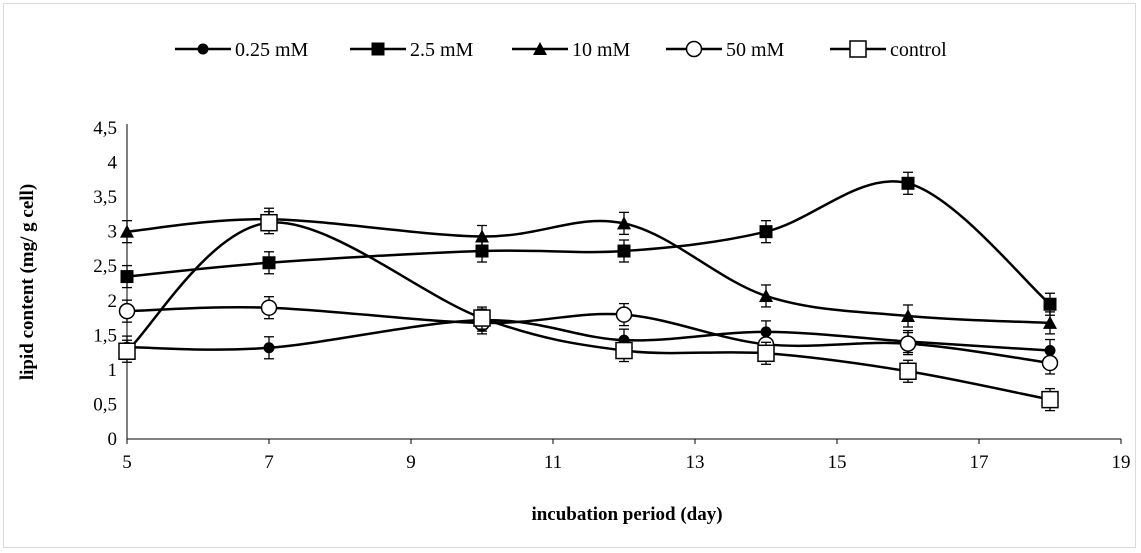 Image resolution: width=1141 pixels, height=553 pixels. Describe the element at coordinates (105, 197) in the screenshot. I see `y-tick-label: 3,5` at that location.